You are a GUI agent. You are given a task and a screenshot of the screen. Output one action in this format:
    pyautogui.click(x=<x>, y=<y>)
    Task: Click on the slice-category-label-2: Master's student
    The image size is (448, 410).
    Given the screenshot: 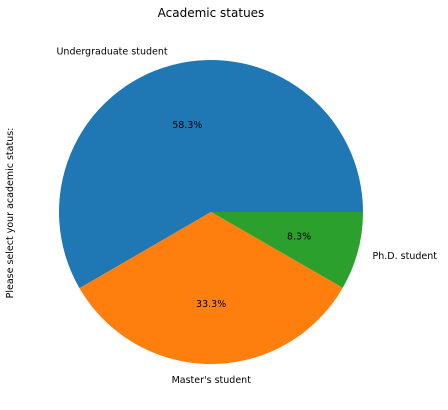 What is the action you would take?
    pyautogui.click(x=212, y=380)
    